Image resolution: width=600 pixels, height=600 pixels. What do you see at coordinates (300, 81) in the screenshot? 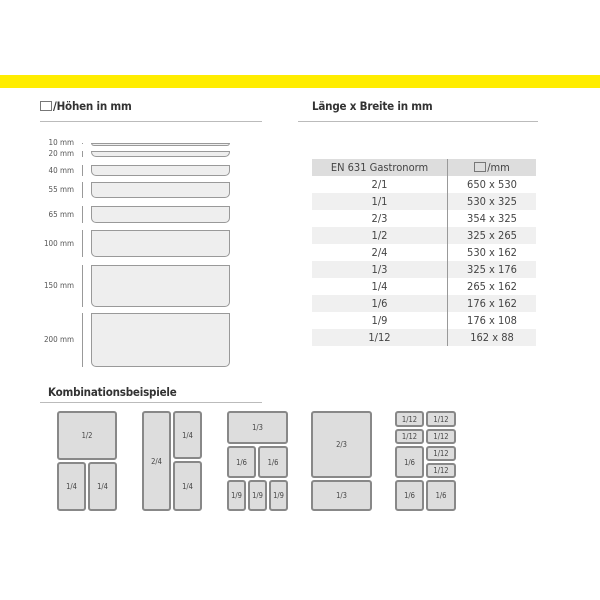
I see `accent-bar` at bounding box center [300, 81].